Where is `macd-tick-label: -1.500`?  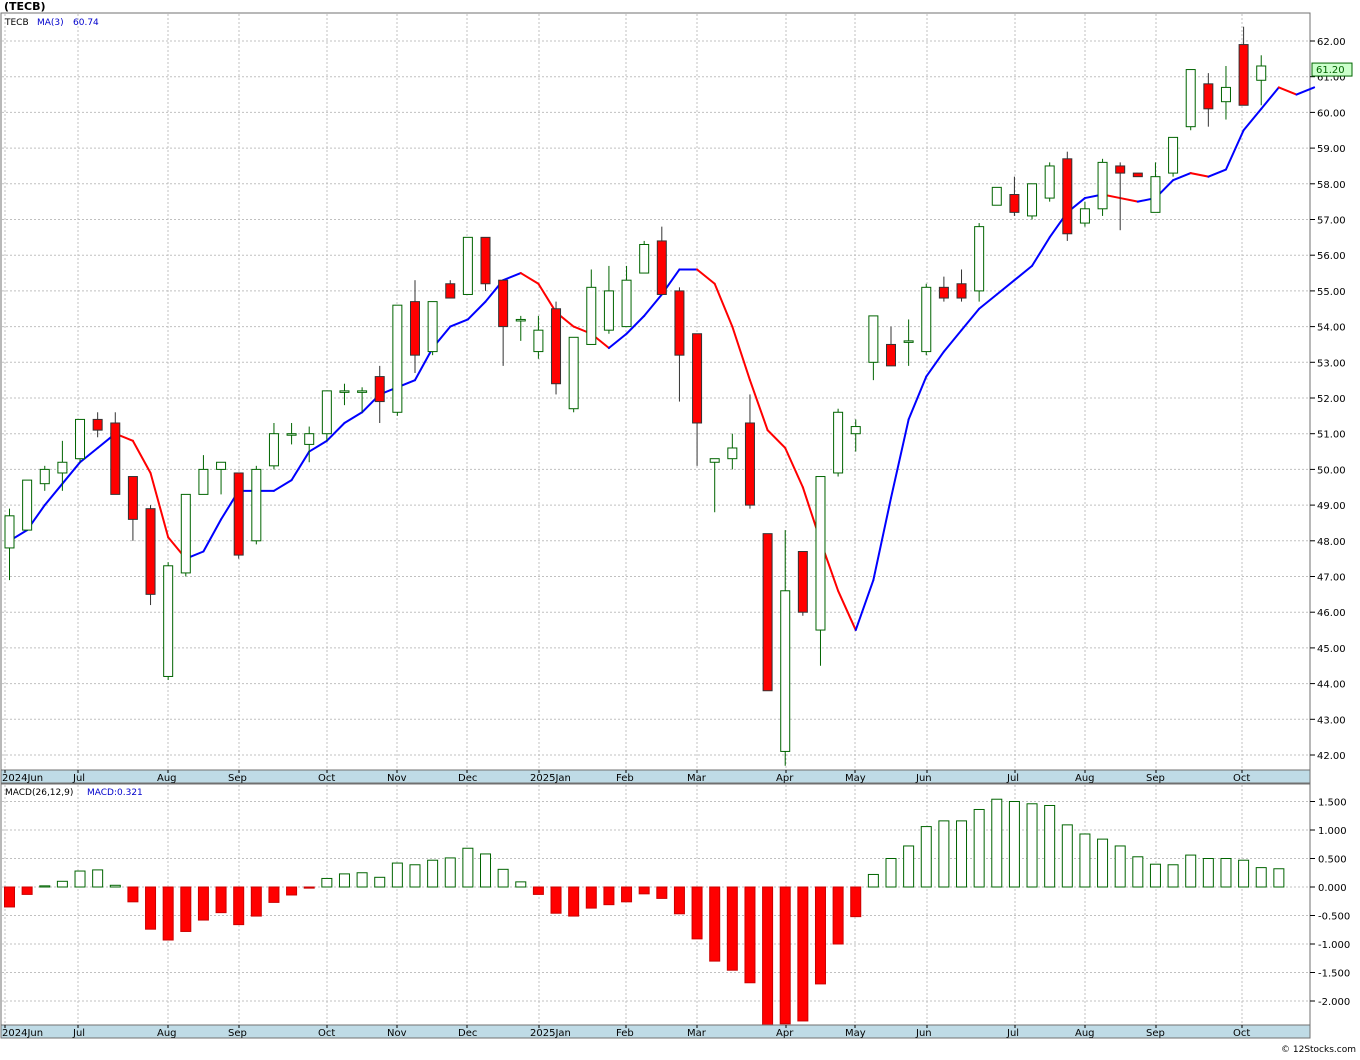
macd-tick-label: -1.500 is located at coordinates (1334, 974).